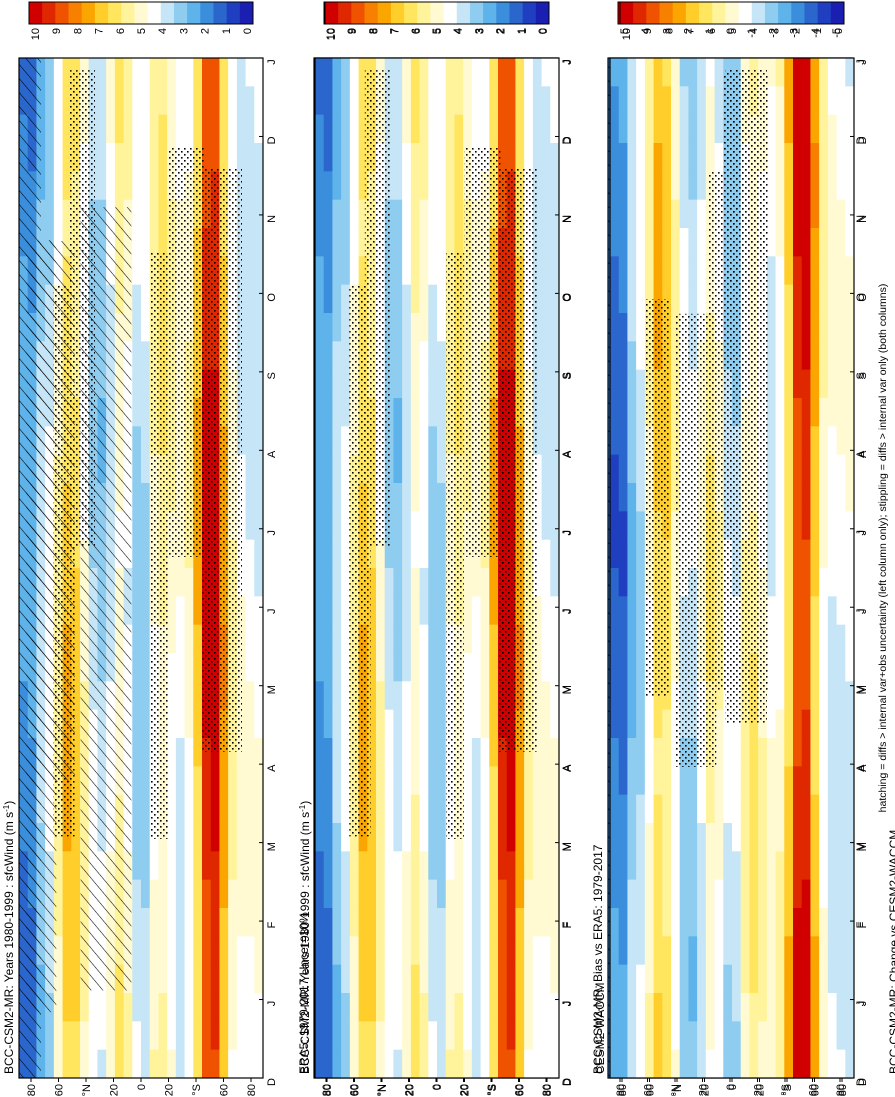 Image resolution: width=895 pixels, height=1097 pixels. What do you see at coordinates (710, 31) in the screenshot?
I see `colorbar-label: 1` at bounding box center [710, 31].